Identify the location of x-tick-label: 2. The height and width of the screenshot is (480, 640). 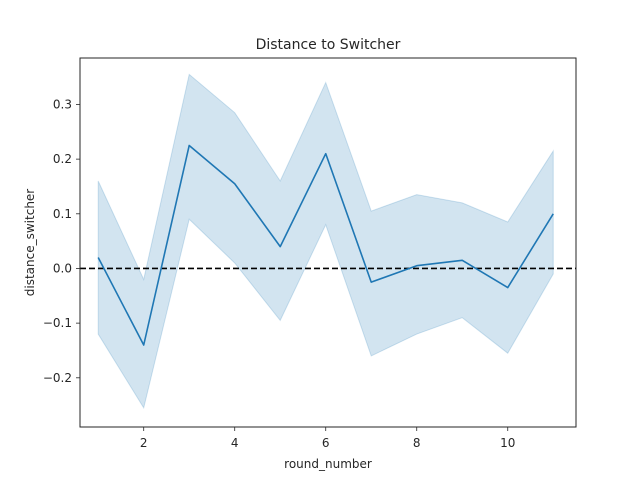
(144, 443).